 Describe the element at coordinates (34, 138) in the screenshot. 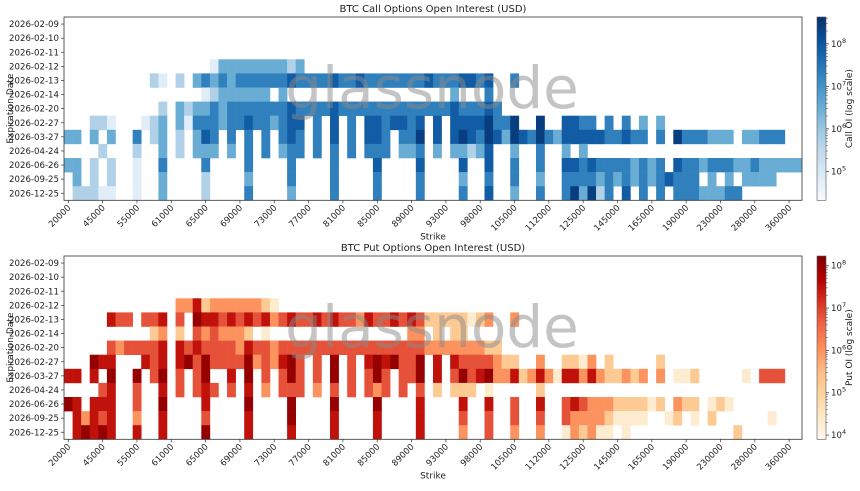

I see `y-tick-label: 2026-03-27` at that location.